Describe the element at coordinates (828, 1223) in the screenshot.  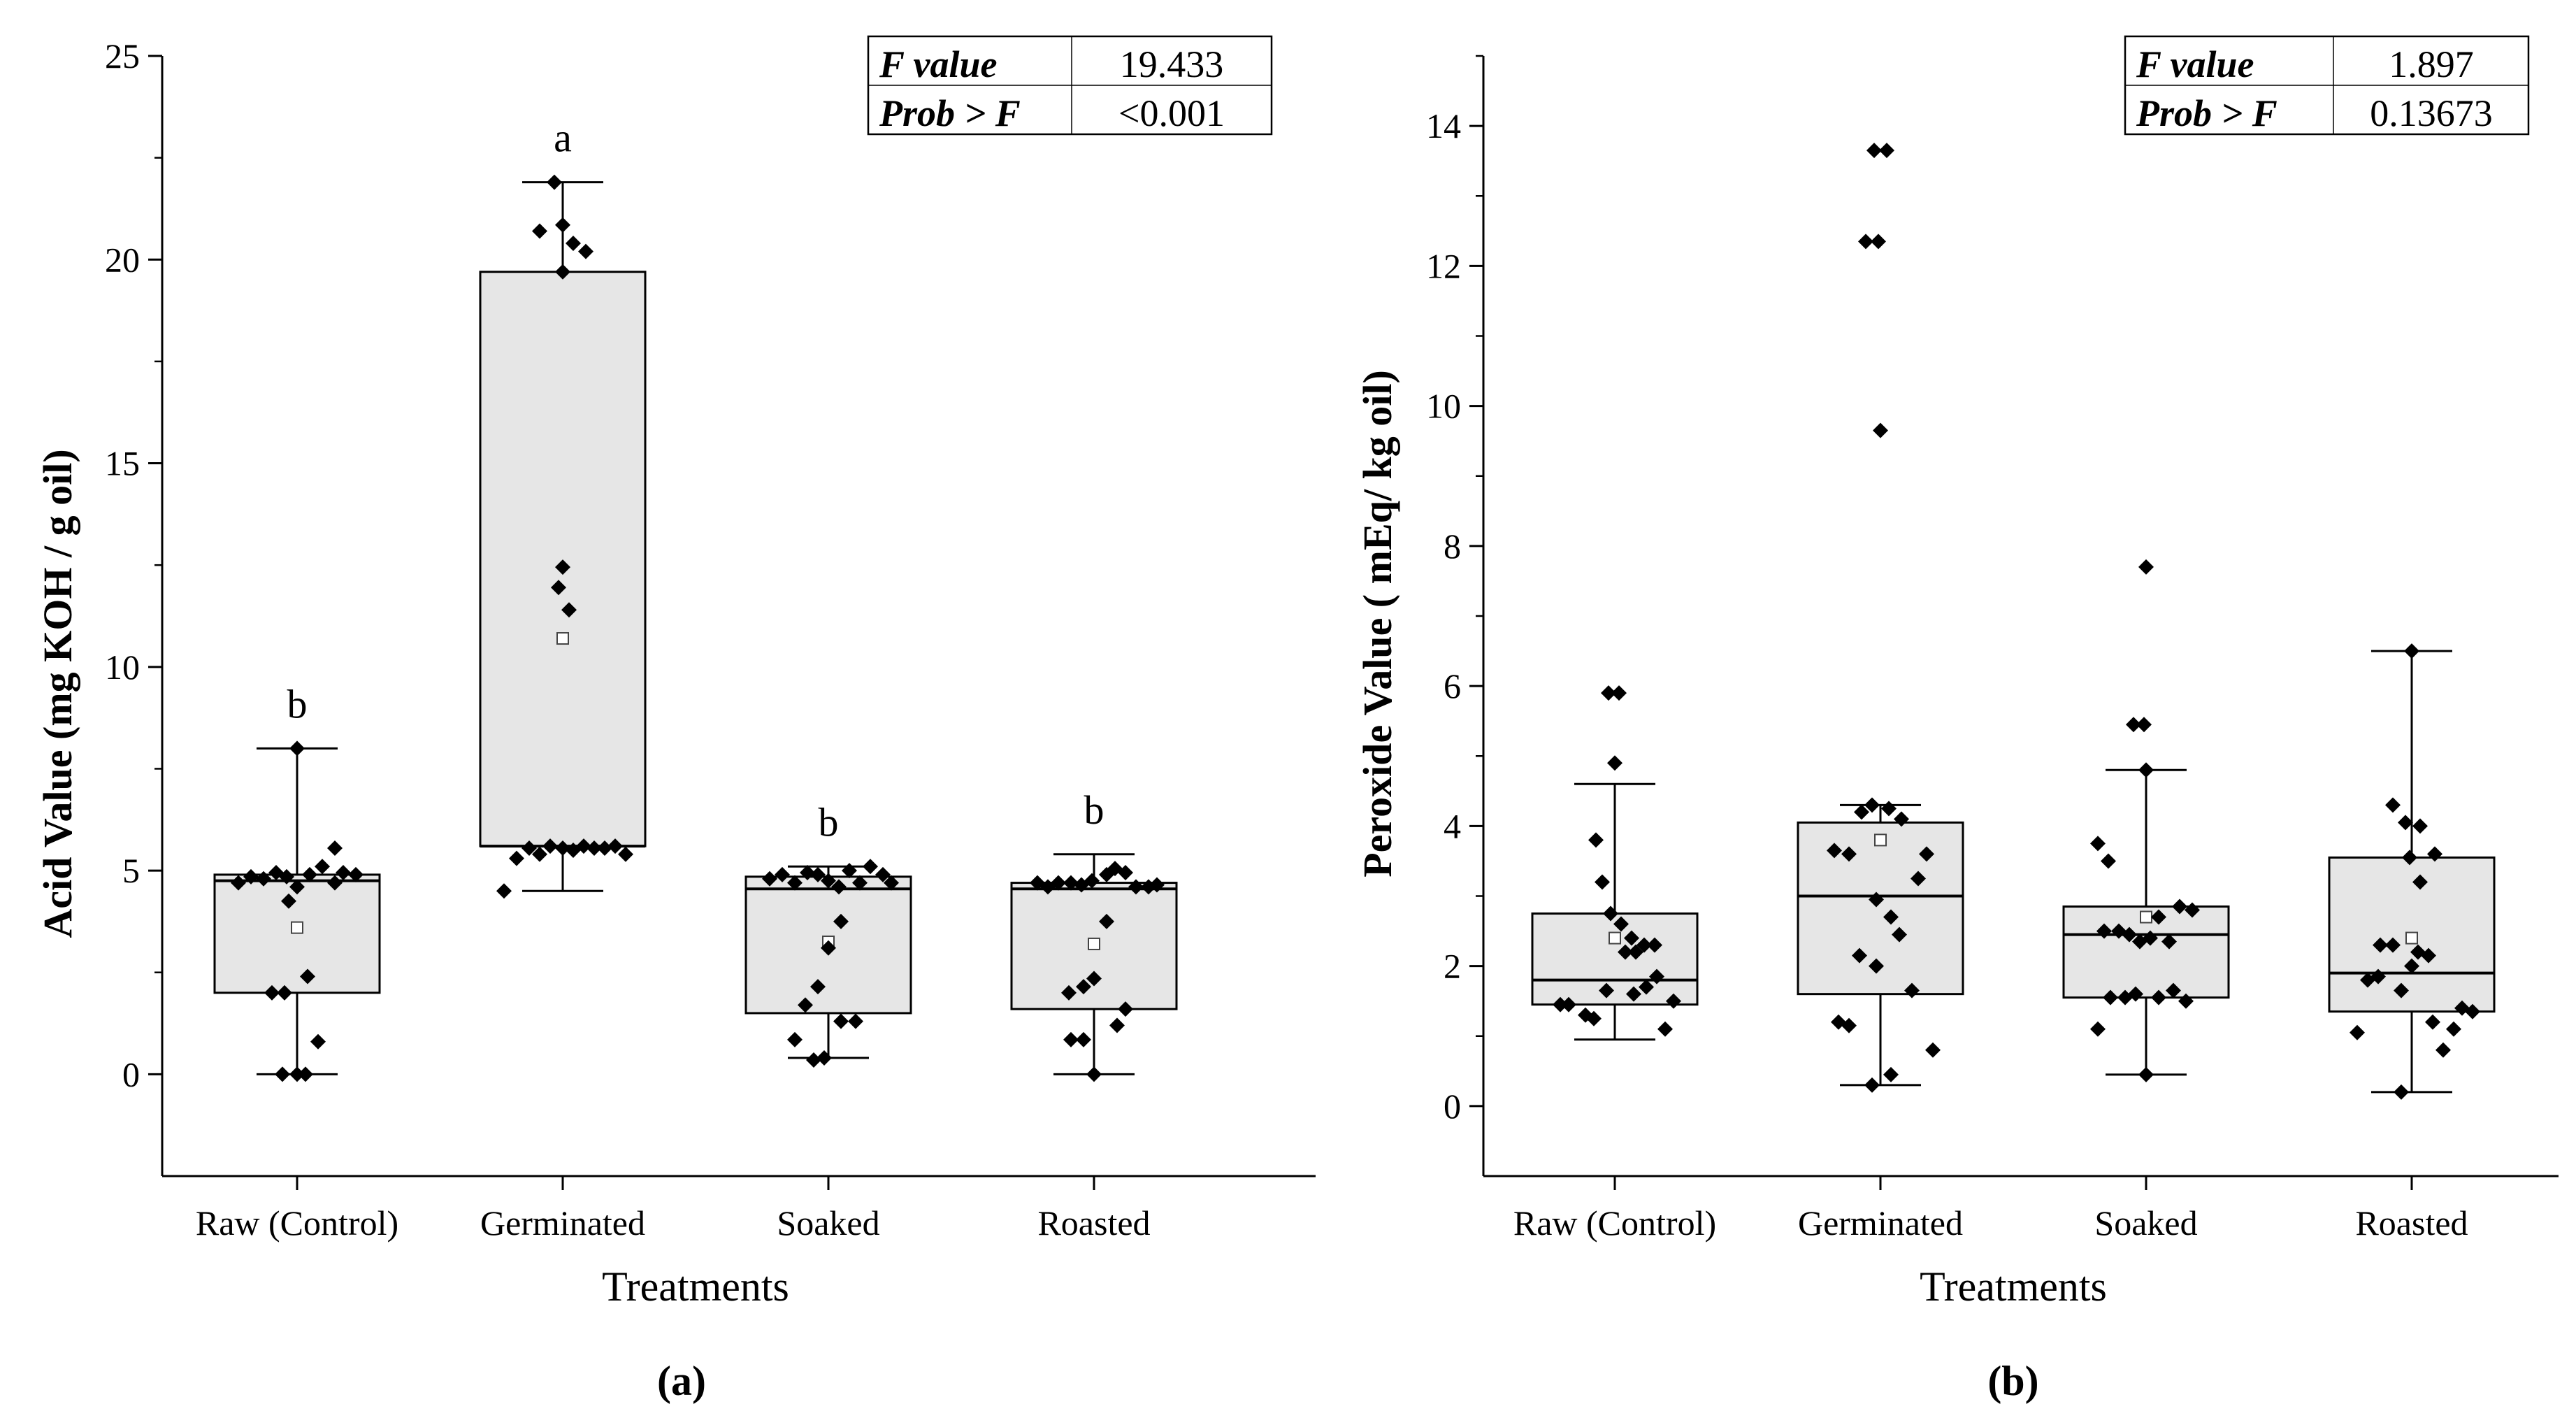
I see `x-tick-label: Soaked` at that location.